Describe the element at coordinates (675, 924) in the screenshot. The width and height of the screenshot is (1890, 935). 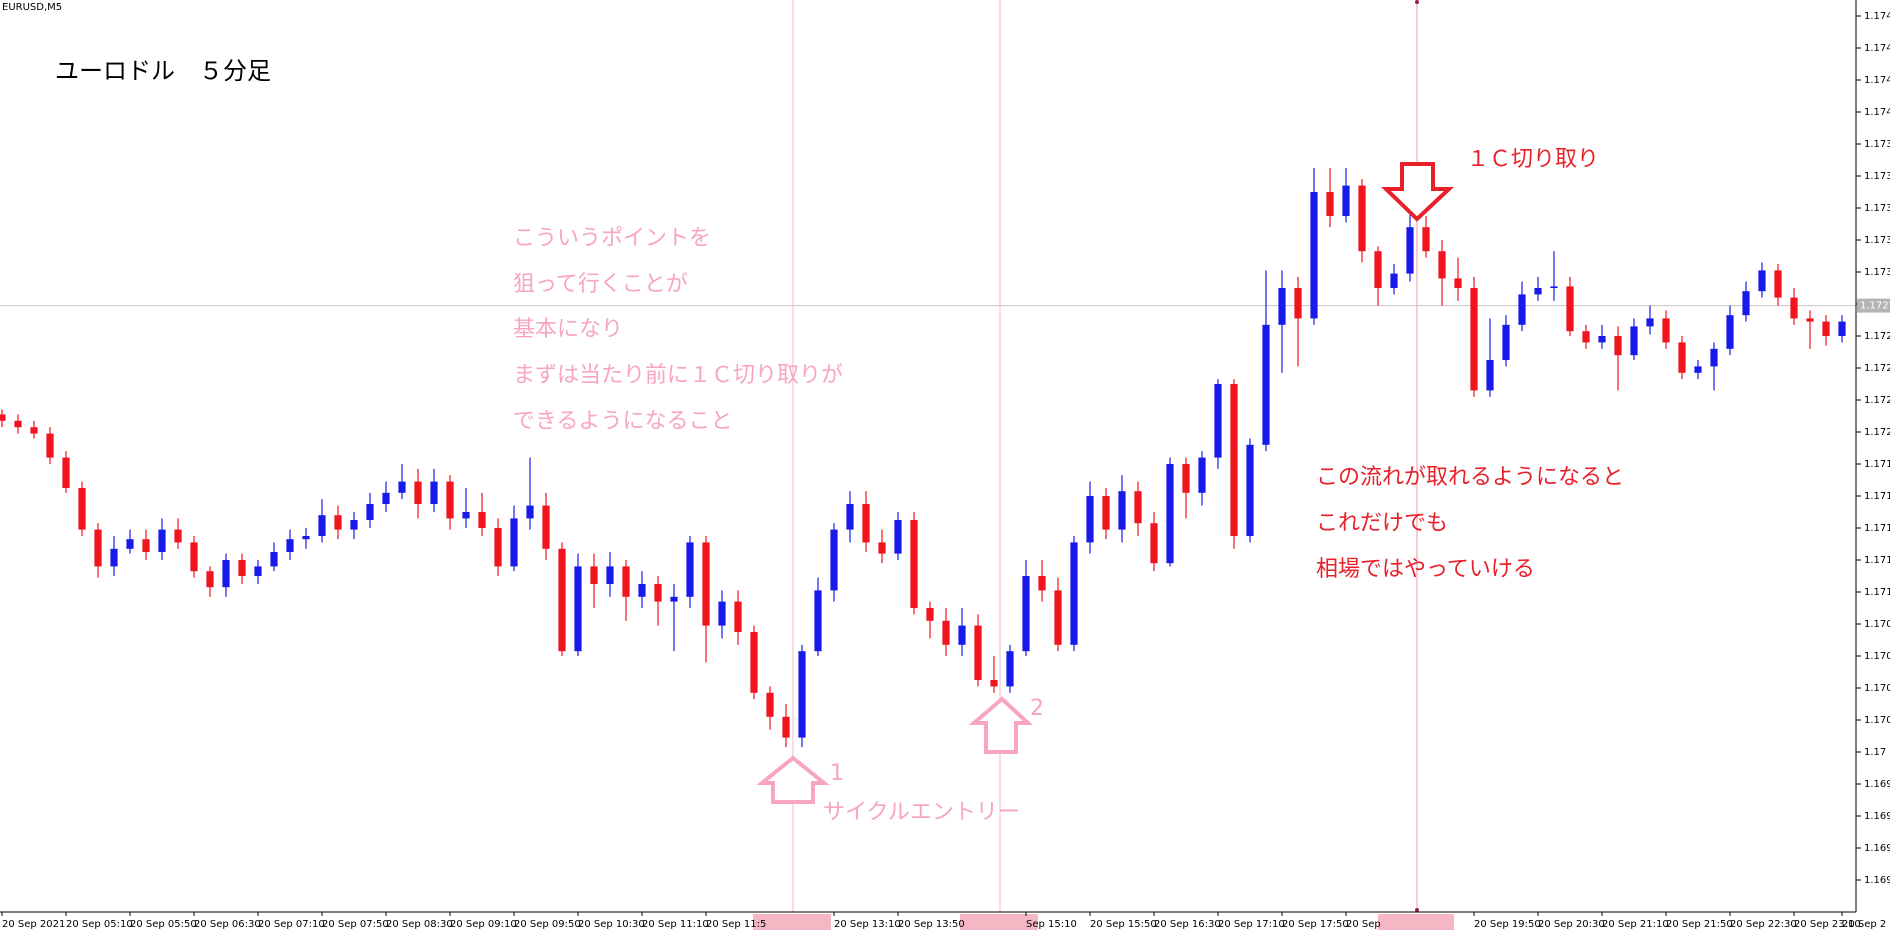
I see `x-tick-label: 20 Sep 11:10` at that location.